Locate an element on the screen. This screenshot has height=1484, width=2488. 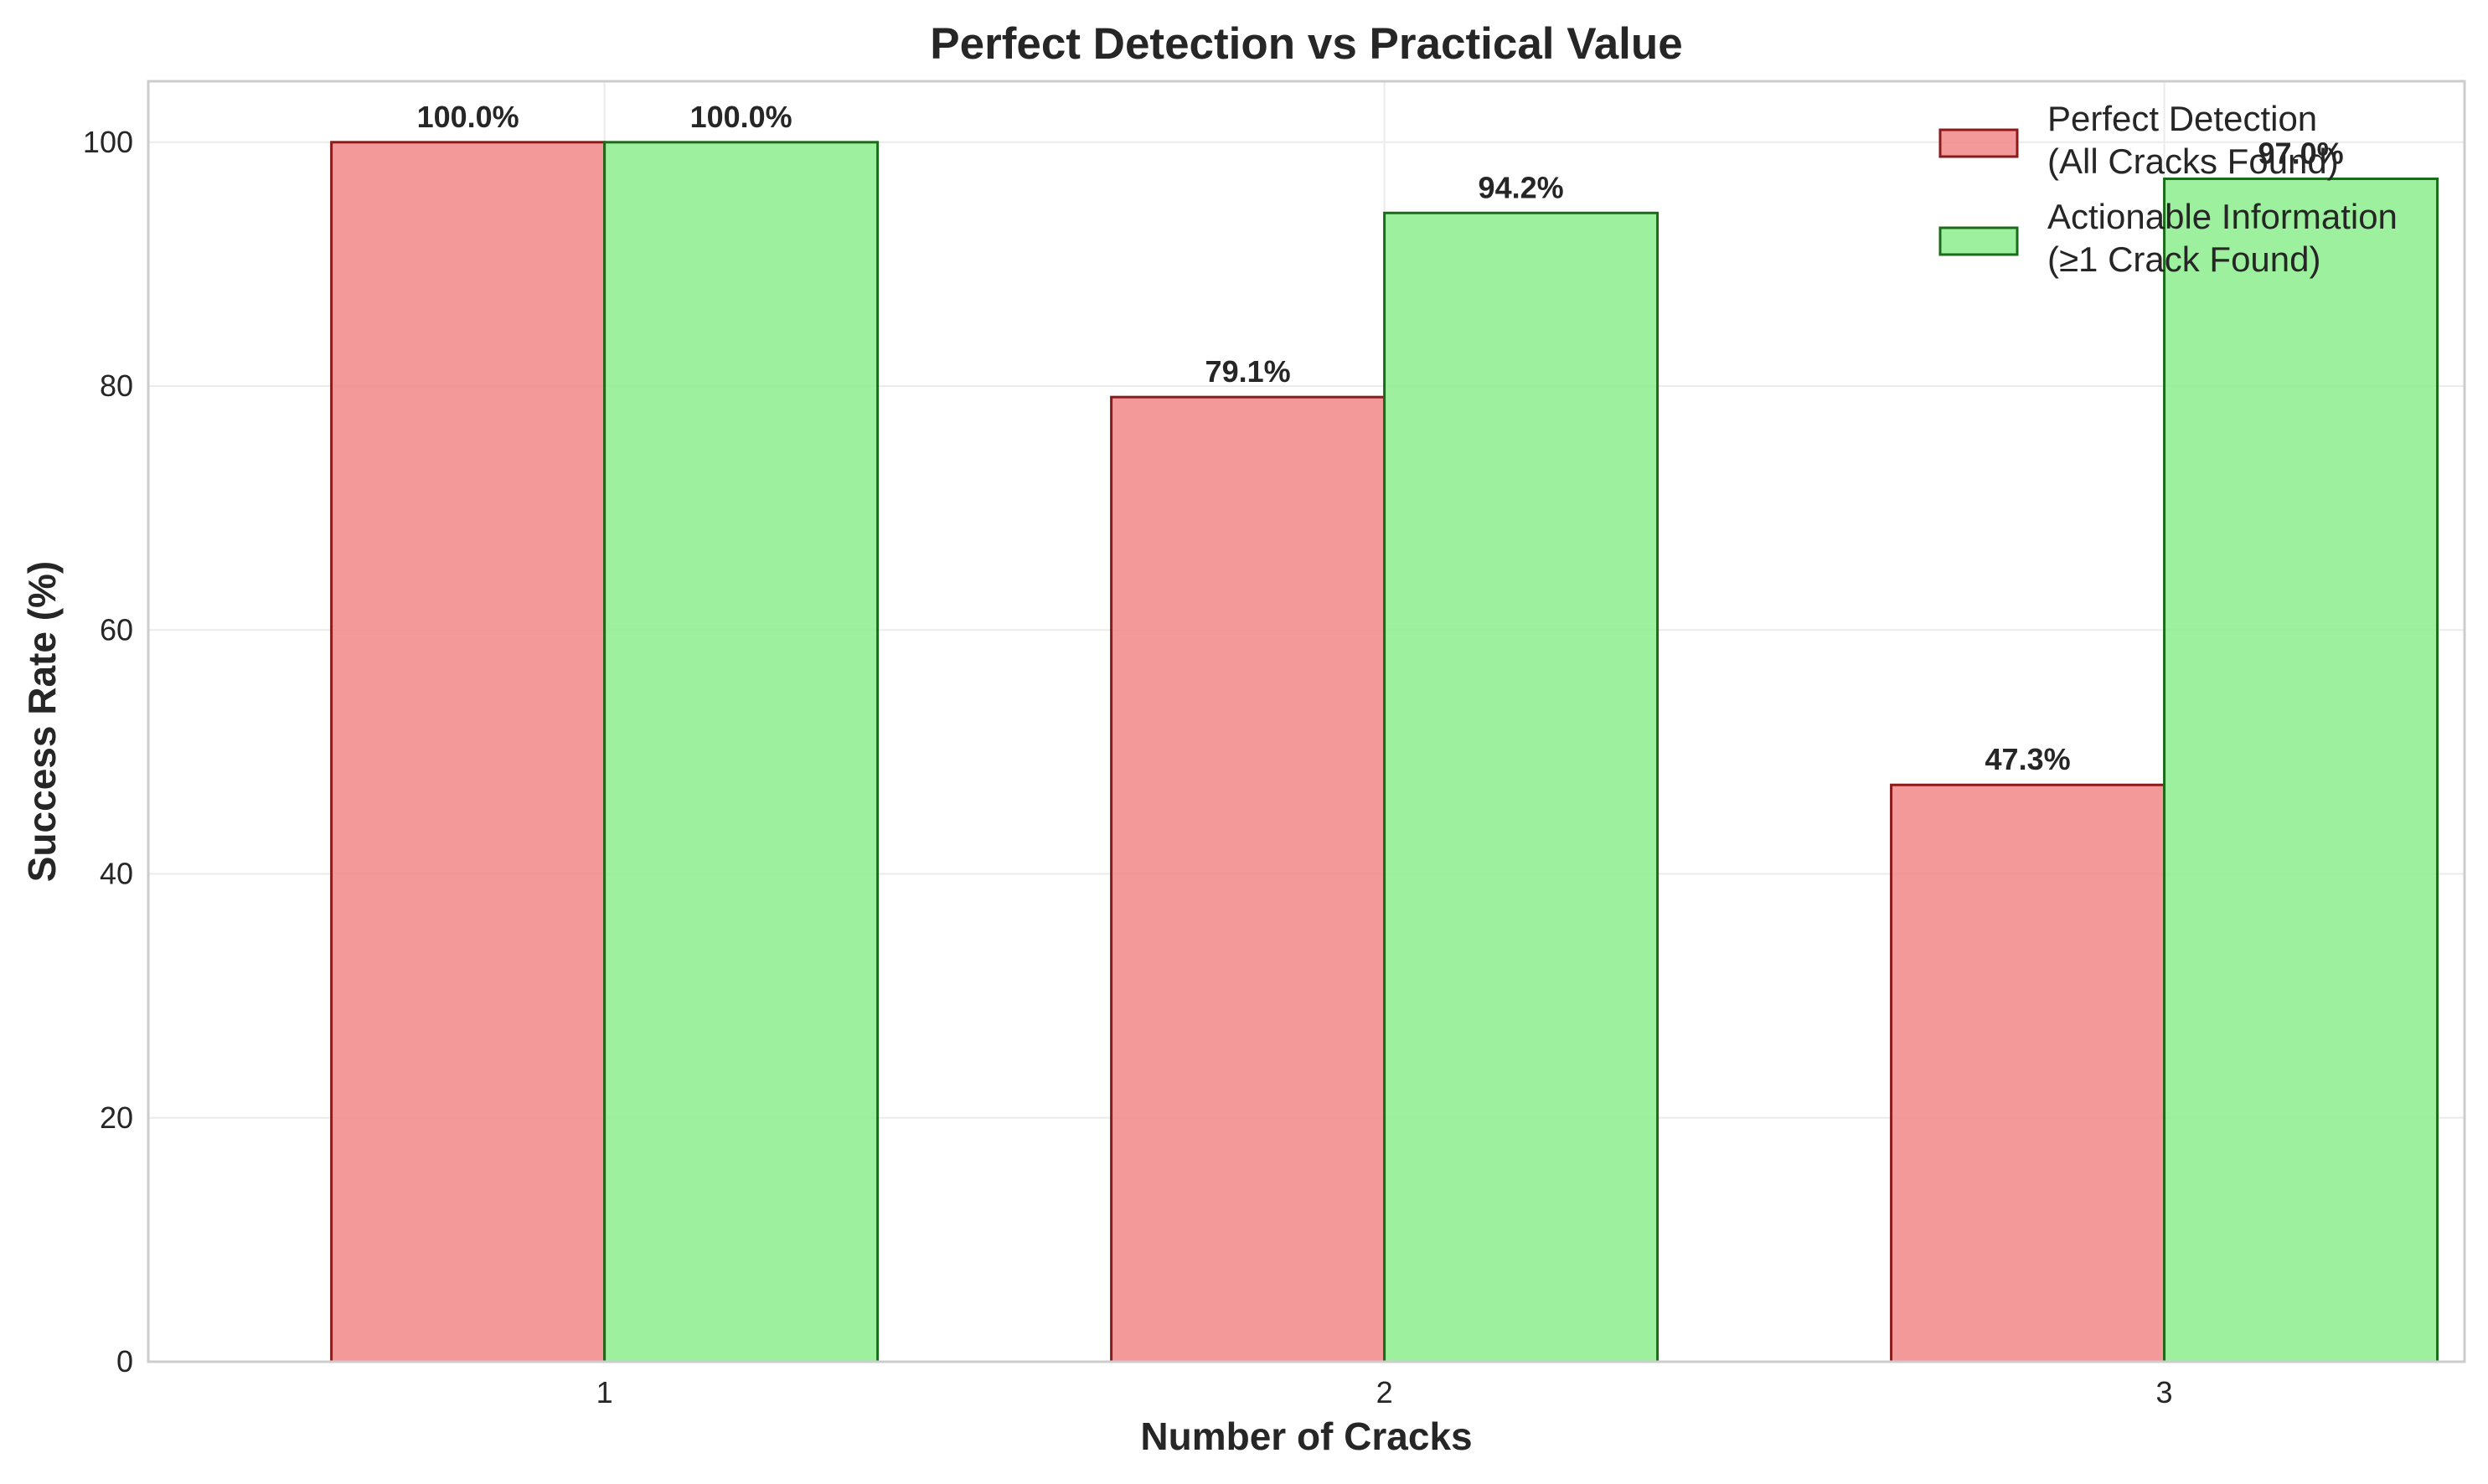
x-axis-title: Number of Cracks is located at coordinates (1306, 1436).